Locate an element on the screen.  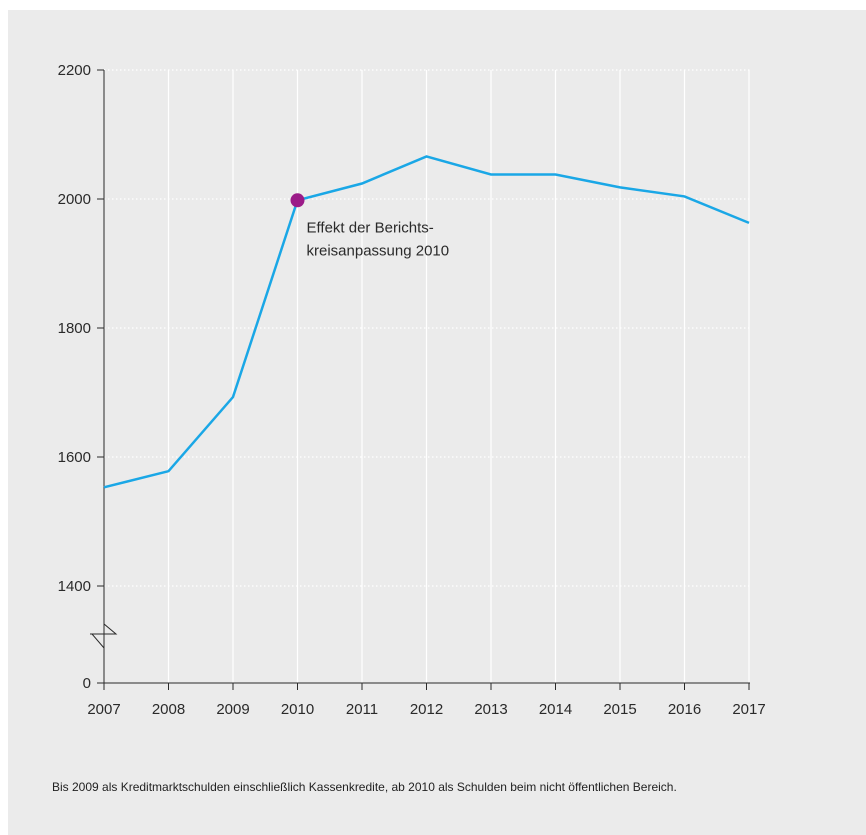
x-tick-label: 2015 is located at coordinates (619, 709).